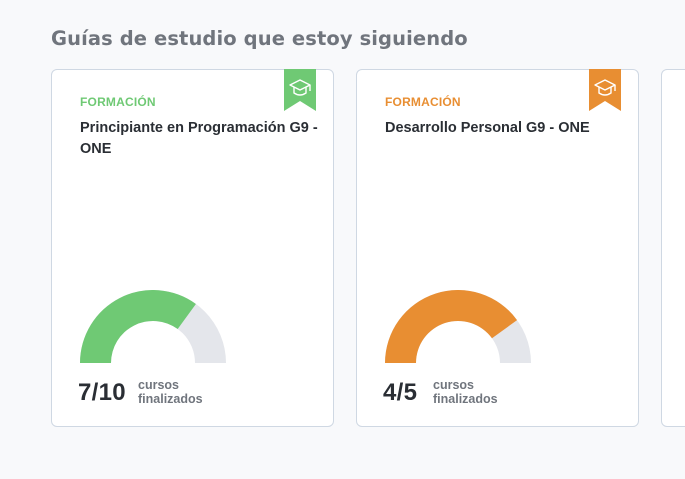 The width and height of the screenshot is (685, 479). Describe the element at coordinates (673, 248) in the screenshot. I see `study-guide-card-partial` at that location.